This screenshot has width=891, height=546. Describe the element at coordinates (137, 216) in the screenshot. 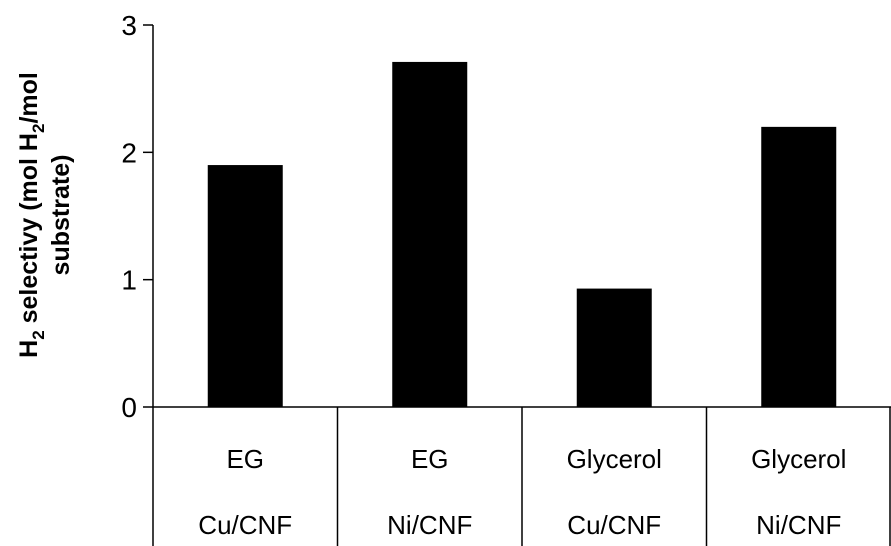

I see `y-axis-ticks: 0 1 2 3` at that location.